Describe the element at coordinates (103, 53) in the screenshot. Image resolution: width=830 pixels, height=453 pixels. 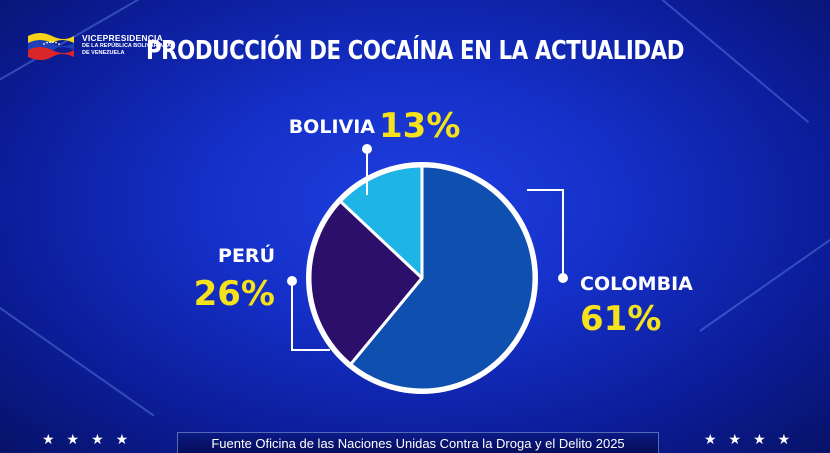
I see `logo-line-3: DE VENEZUELA` at that location.